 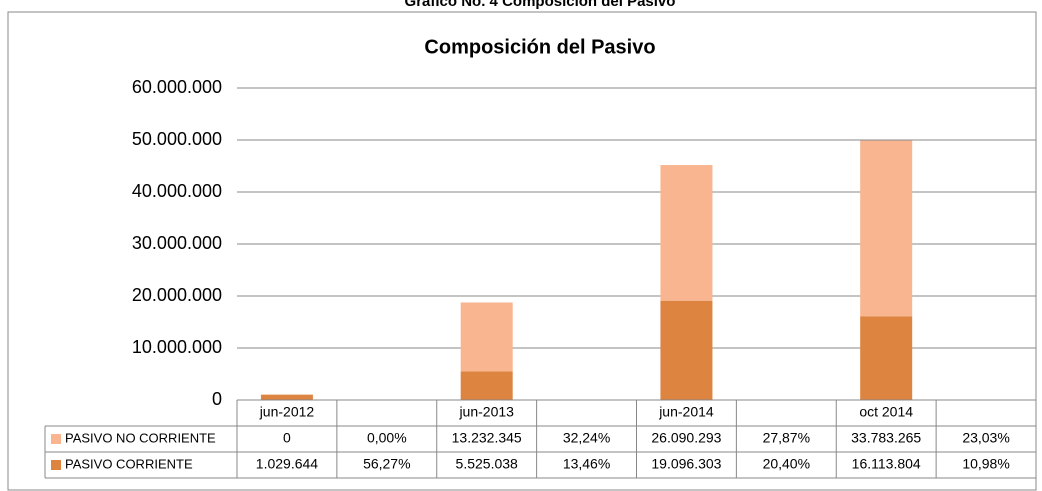 What do you see at coordinates (177, 243) in the screenshot?
I see `y-tick-label: 30.000.000` at bounding box center [177, 243].